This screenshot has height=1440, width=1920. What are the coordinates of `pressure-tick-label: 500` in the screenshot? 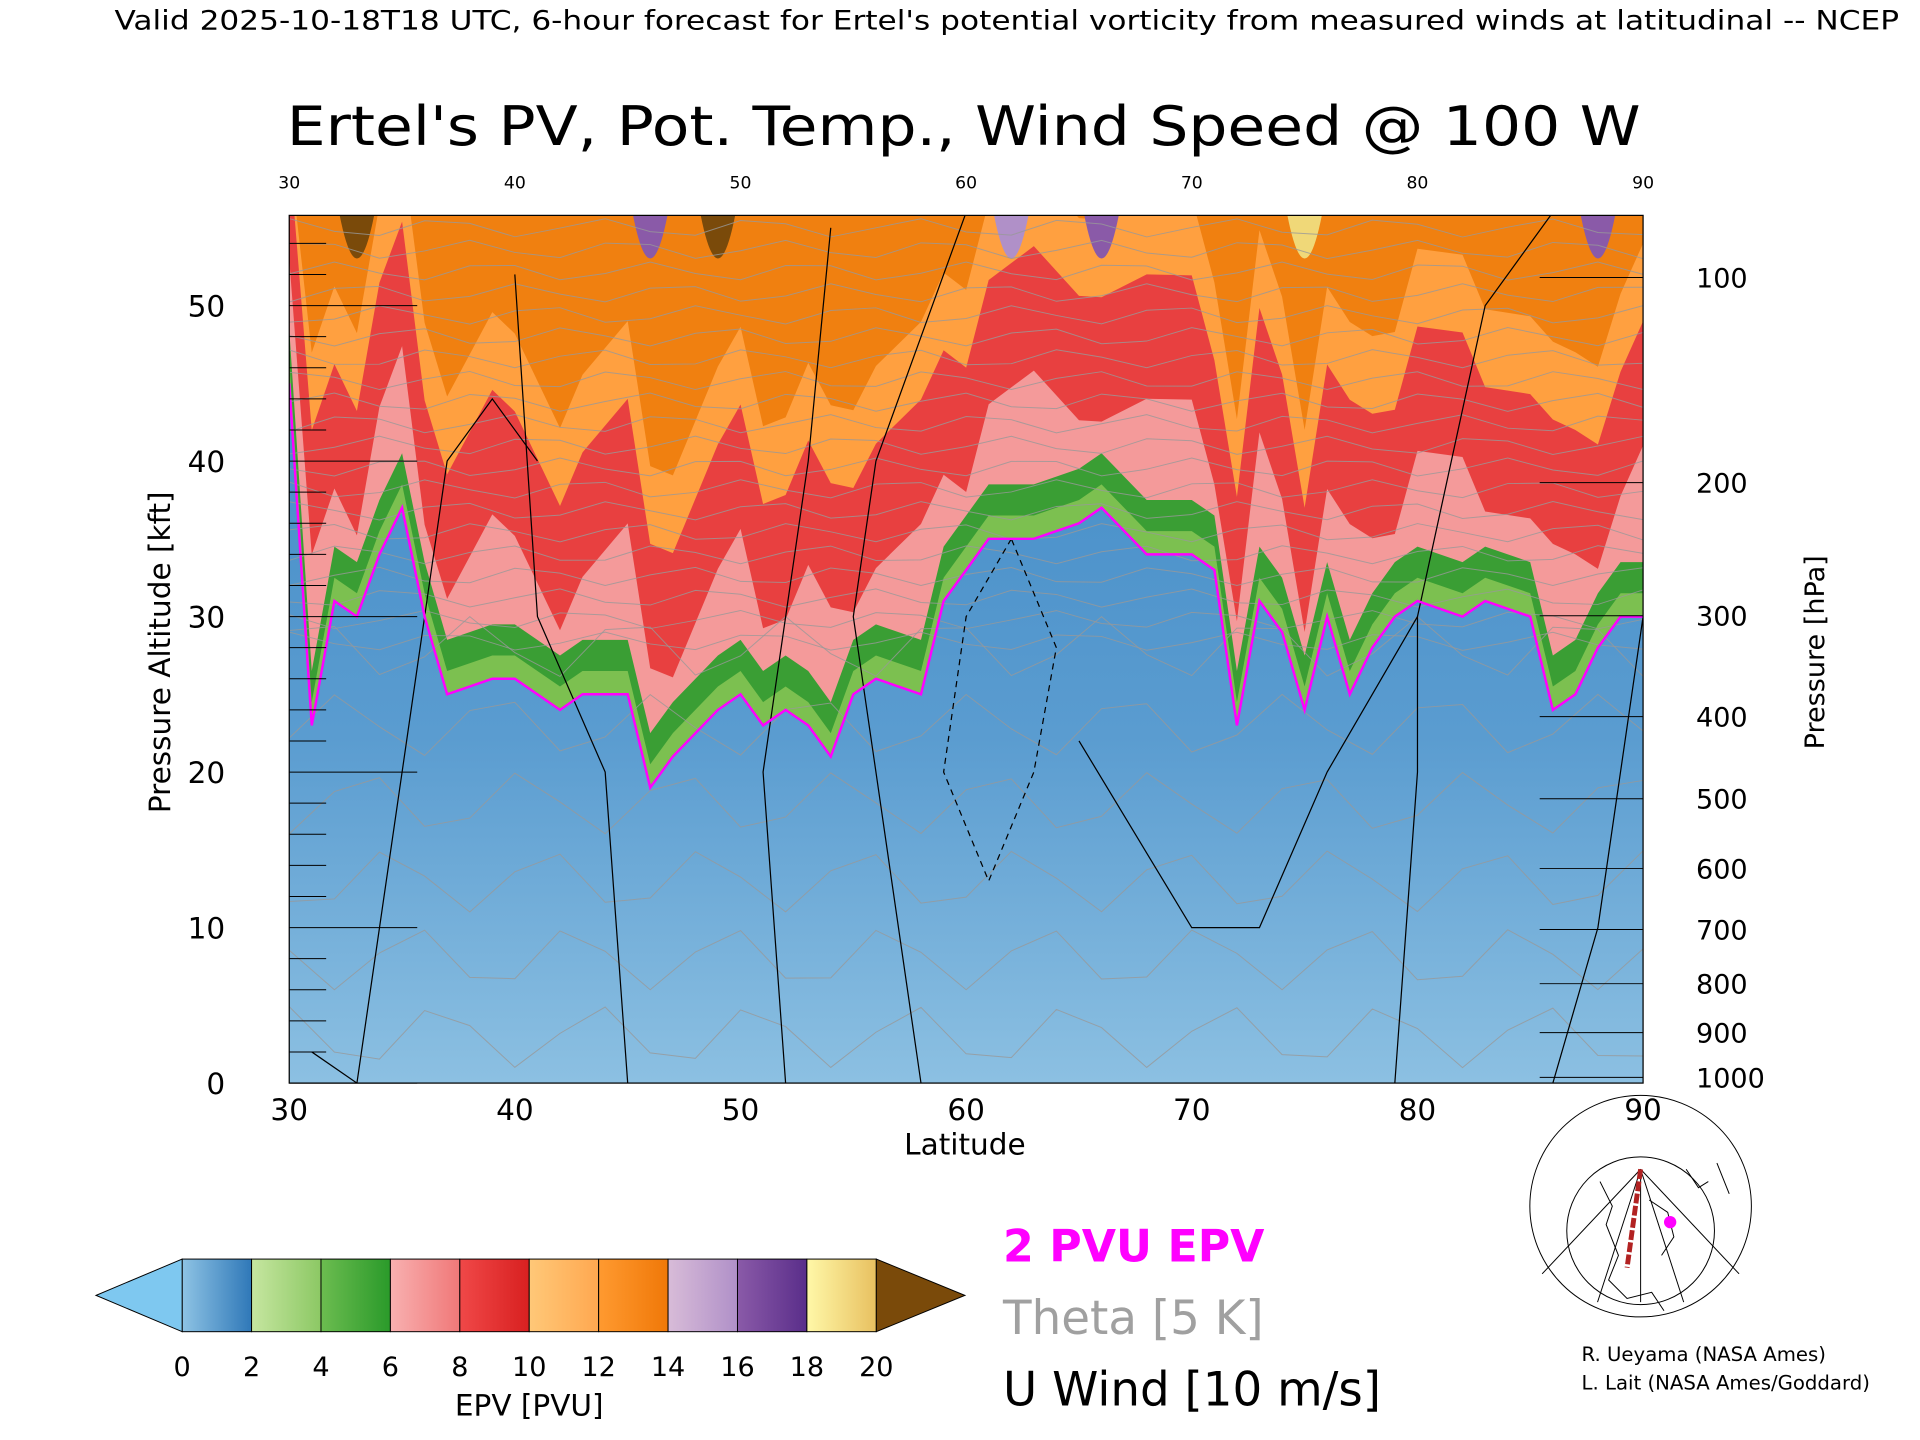 It's located at (1722, 800).